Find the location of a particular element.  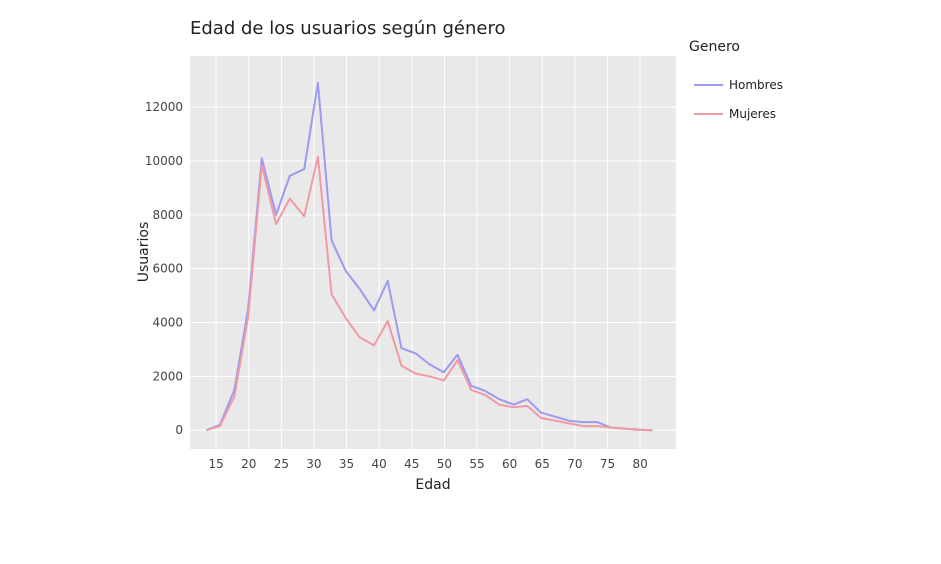

x-tick-label: 80 is located at coordinates (639, 464).